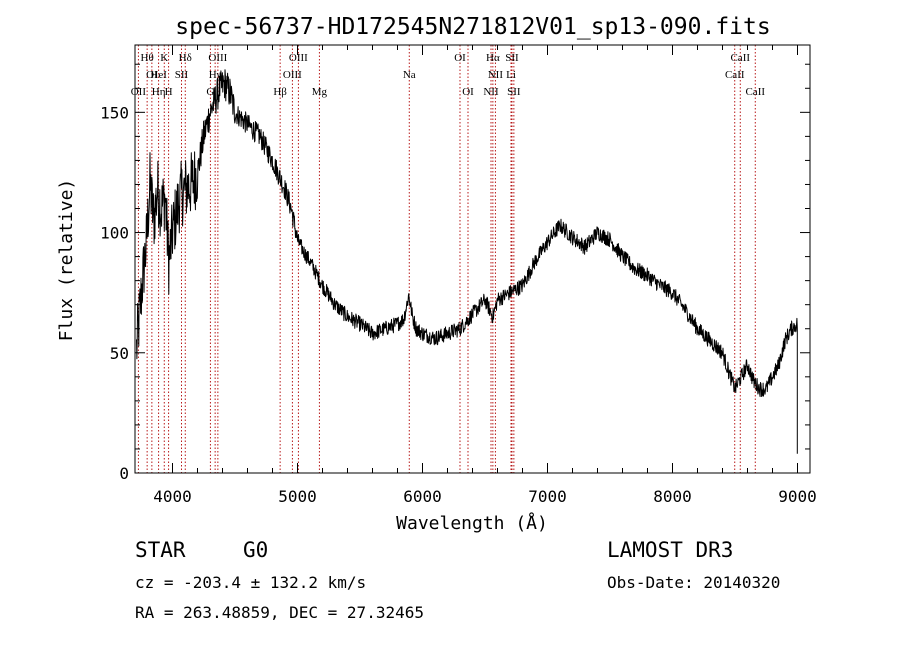 The width and height of the screenshot is (900, 649). I want to click on coordinates: RA = 263.48859, DEC = 27.32465, so click(279, 612).